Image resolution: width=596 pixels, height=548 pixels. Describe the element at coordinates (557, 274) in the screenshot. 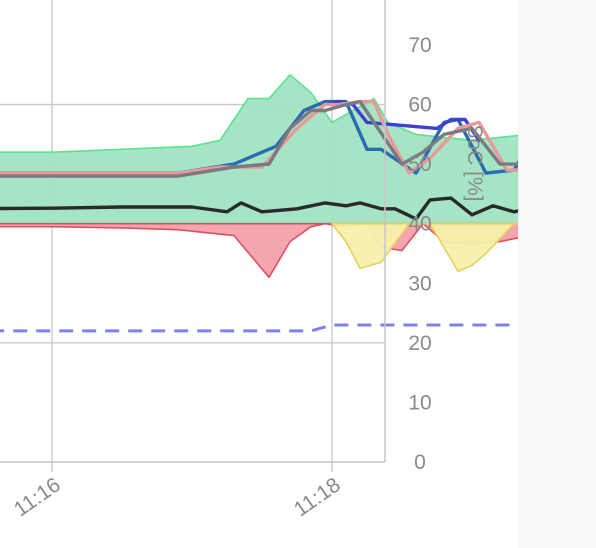

I see `side-panel` at that location.